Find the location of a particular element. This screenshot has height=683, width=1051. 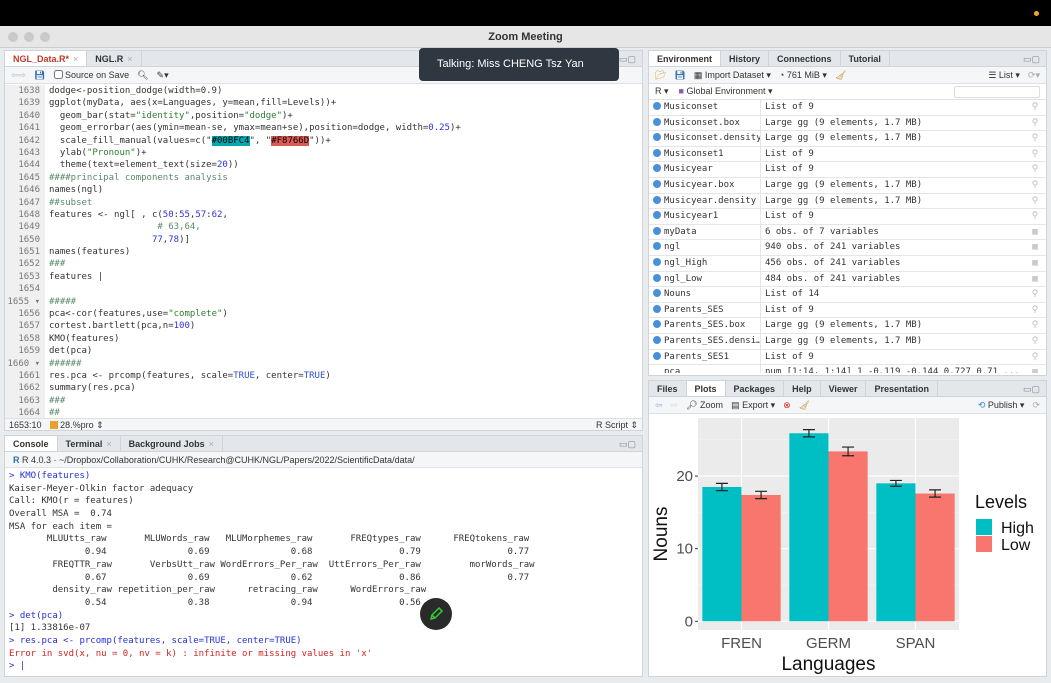

environment-row: Nouns List of 14 ⚲ is located at coordinates (847, 295).